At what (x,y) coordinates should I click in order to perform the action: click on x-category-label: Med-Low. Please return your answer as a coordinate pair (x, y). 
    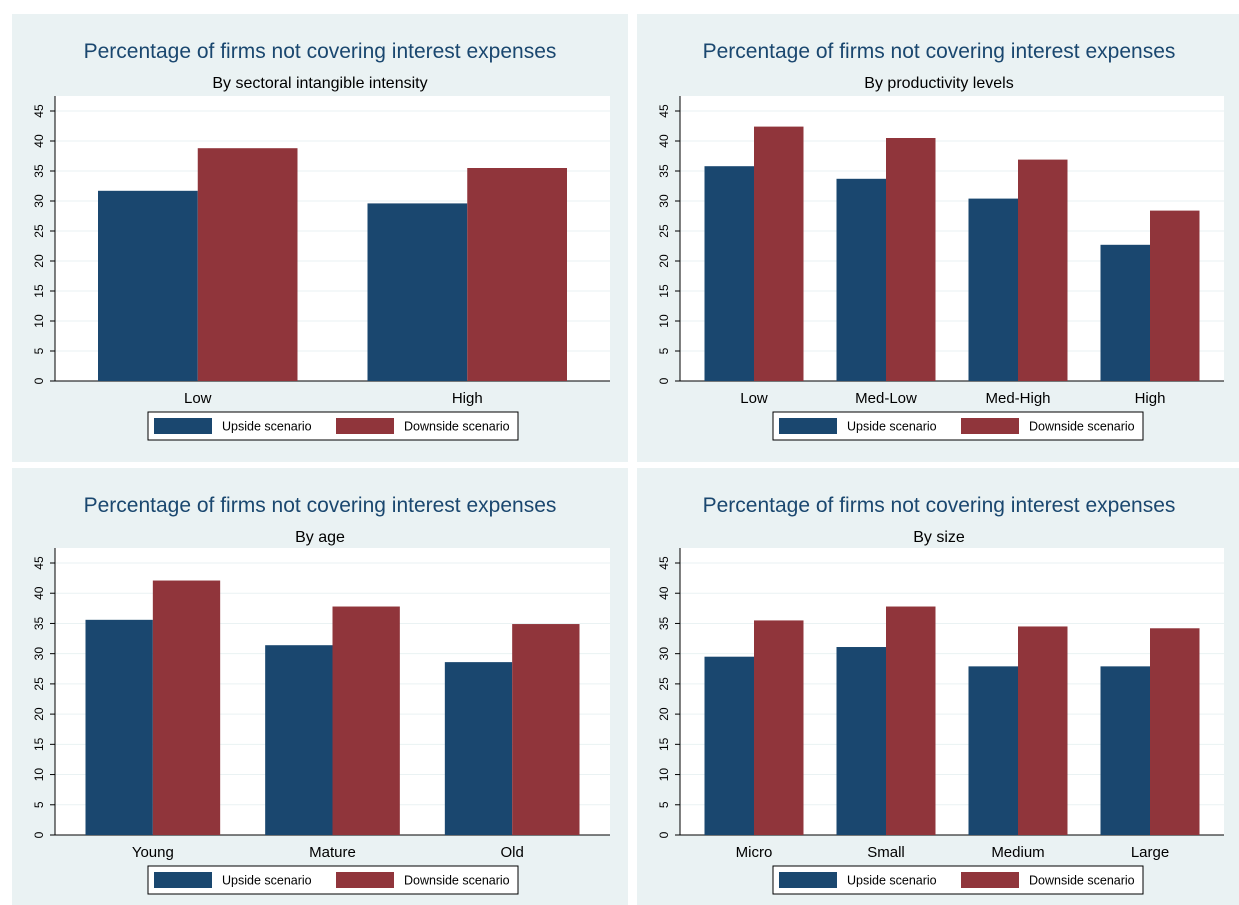
    Looking at the image, I should click on (886, 398).